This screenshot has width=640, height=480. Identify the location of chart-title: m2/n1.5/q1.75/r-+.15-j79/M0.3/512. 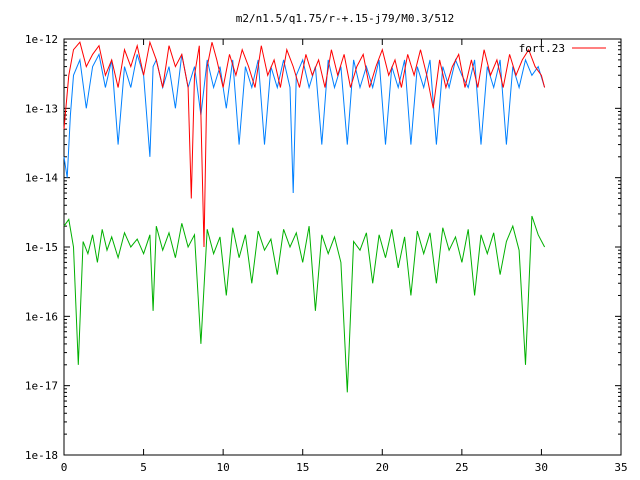
(345, 18).